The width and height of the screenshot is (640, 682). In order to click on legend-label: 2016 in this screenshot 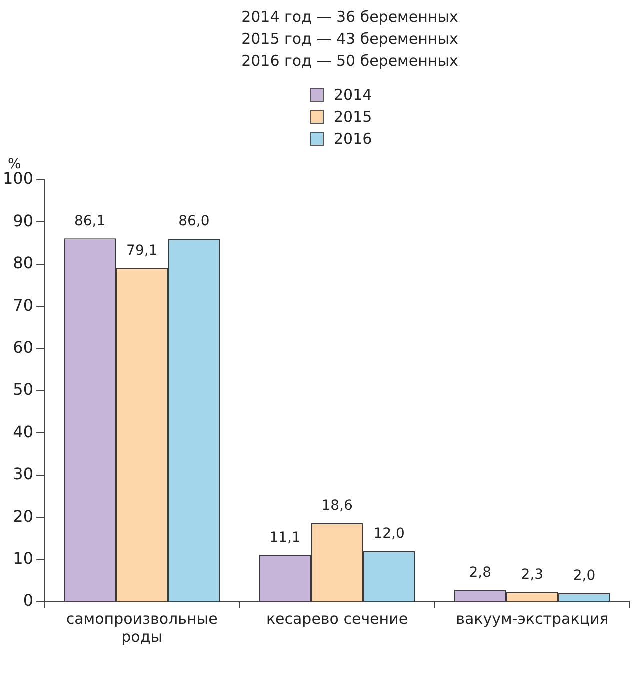, I will do `click(353, 139)`.